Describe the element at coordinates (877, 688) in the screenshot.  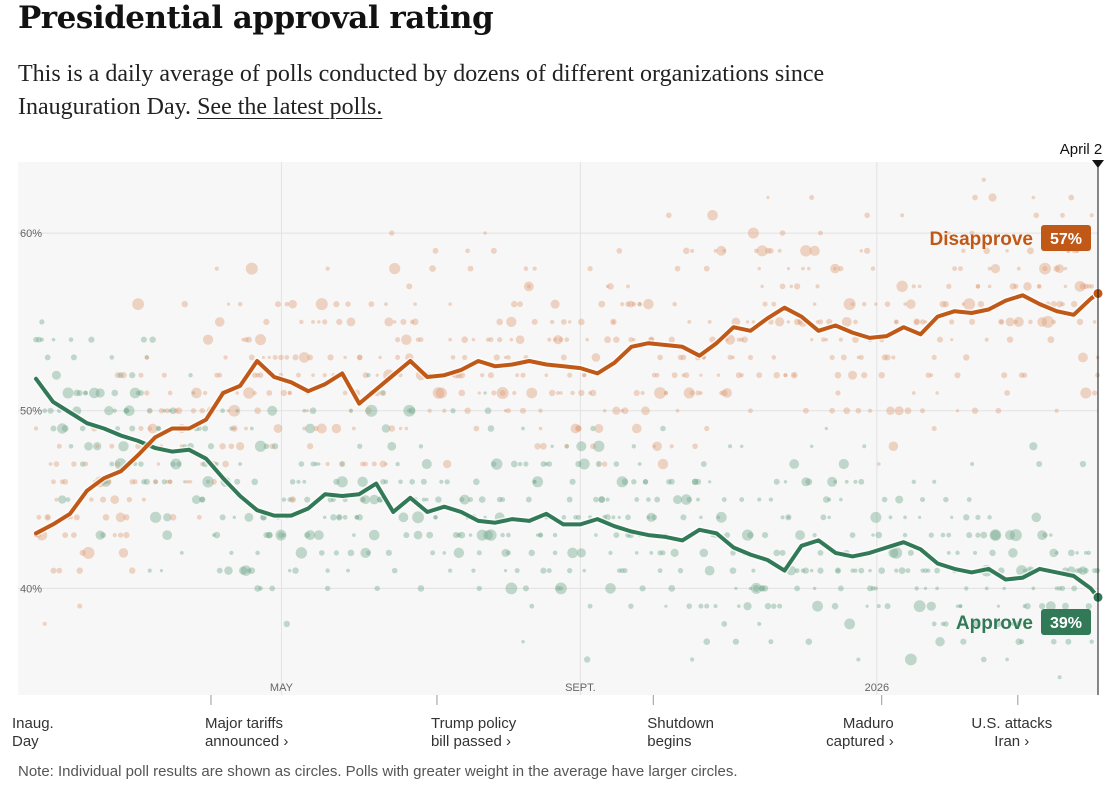
I see `month-tick-label: 2026` at that location.